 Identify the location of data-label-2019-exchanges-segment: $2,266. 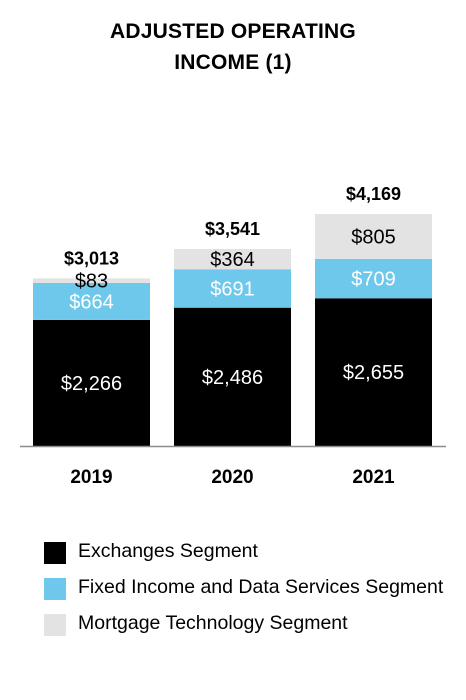
(91, 384).